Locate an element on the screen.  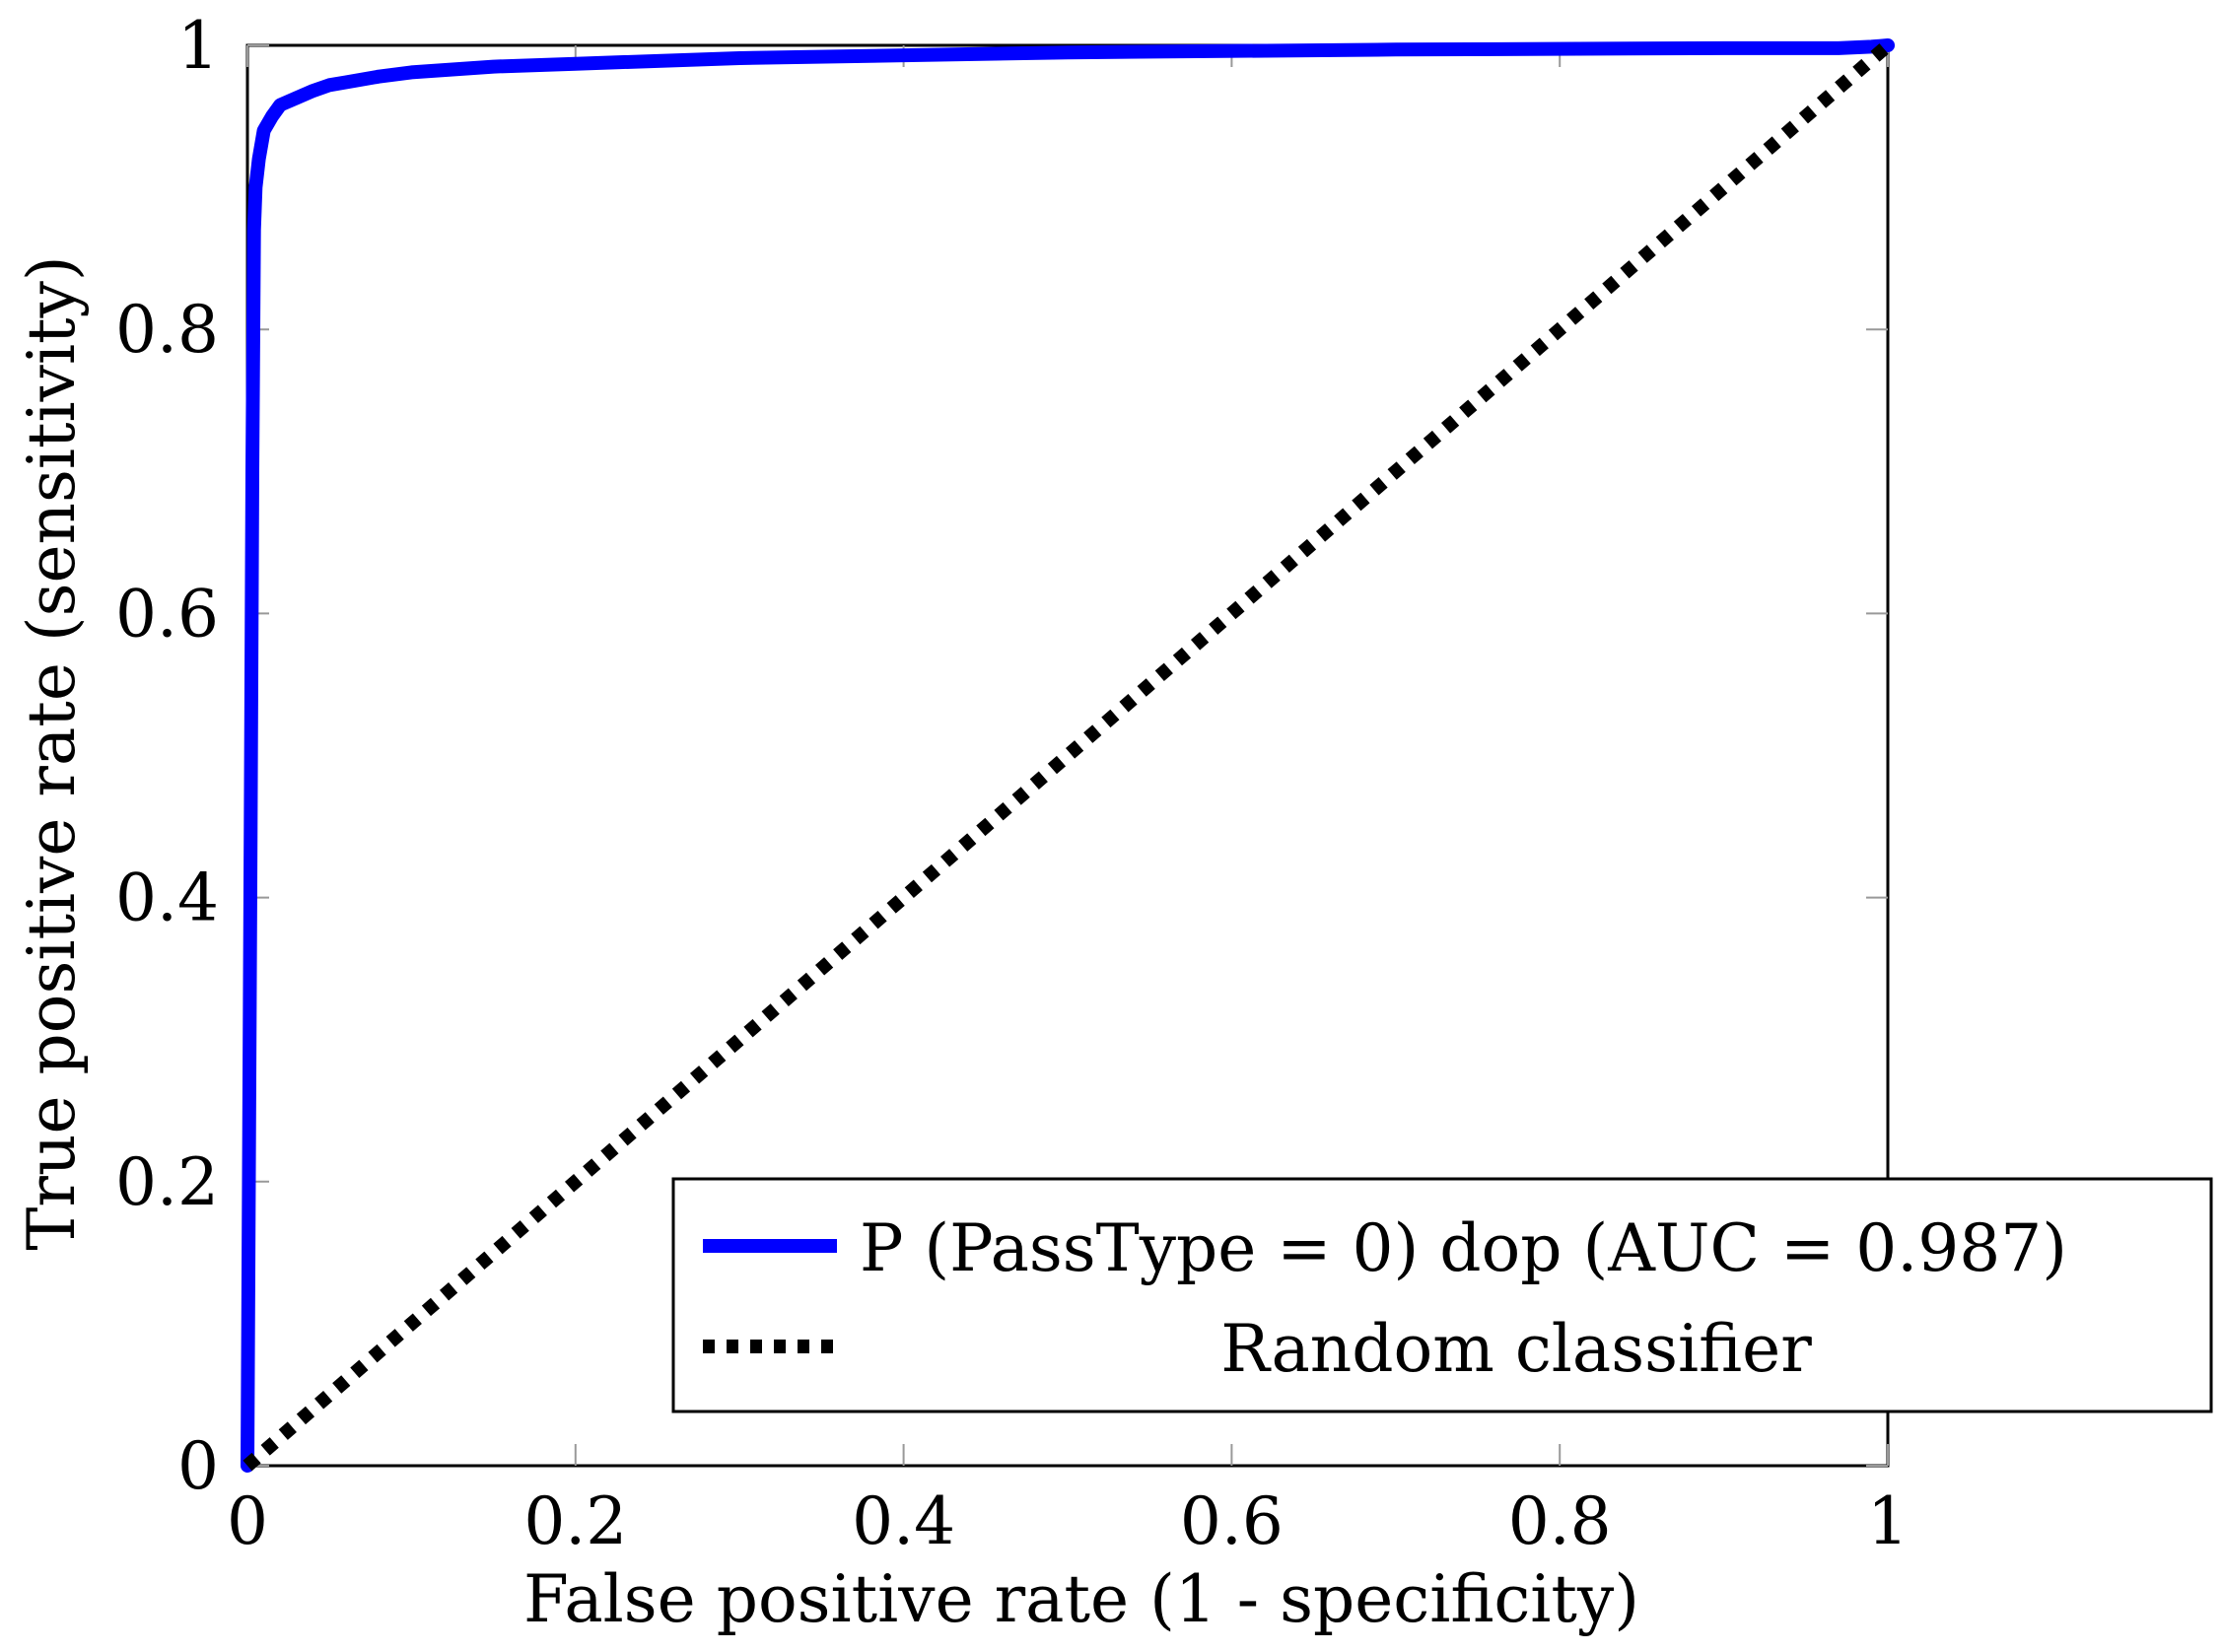
y-tick-label: 0.2 is located at coordinates (167, 1182).